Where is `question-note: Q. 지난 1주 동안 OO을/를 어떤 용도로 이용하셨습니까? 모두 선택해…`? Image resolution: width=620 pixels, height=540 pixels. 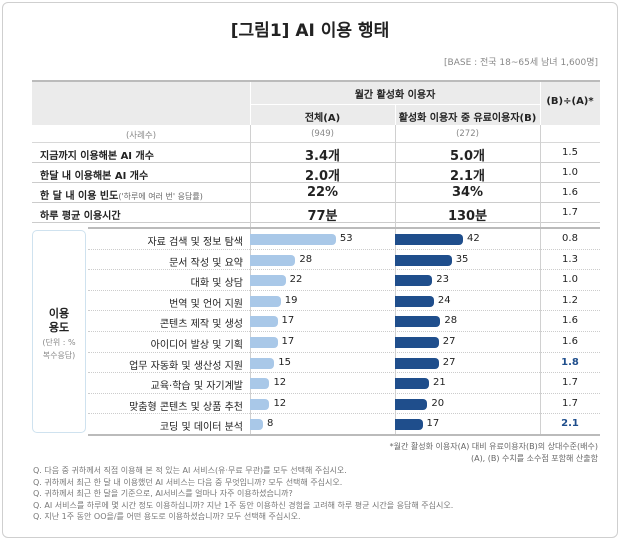 question-note: Q. 지난 1주 동안 OO을/를 어떤 용도로 이용하셨습니까? 모두 선택해… is located at coordinates (167, 517).